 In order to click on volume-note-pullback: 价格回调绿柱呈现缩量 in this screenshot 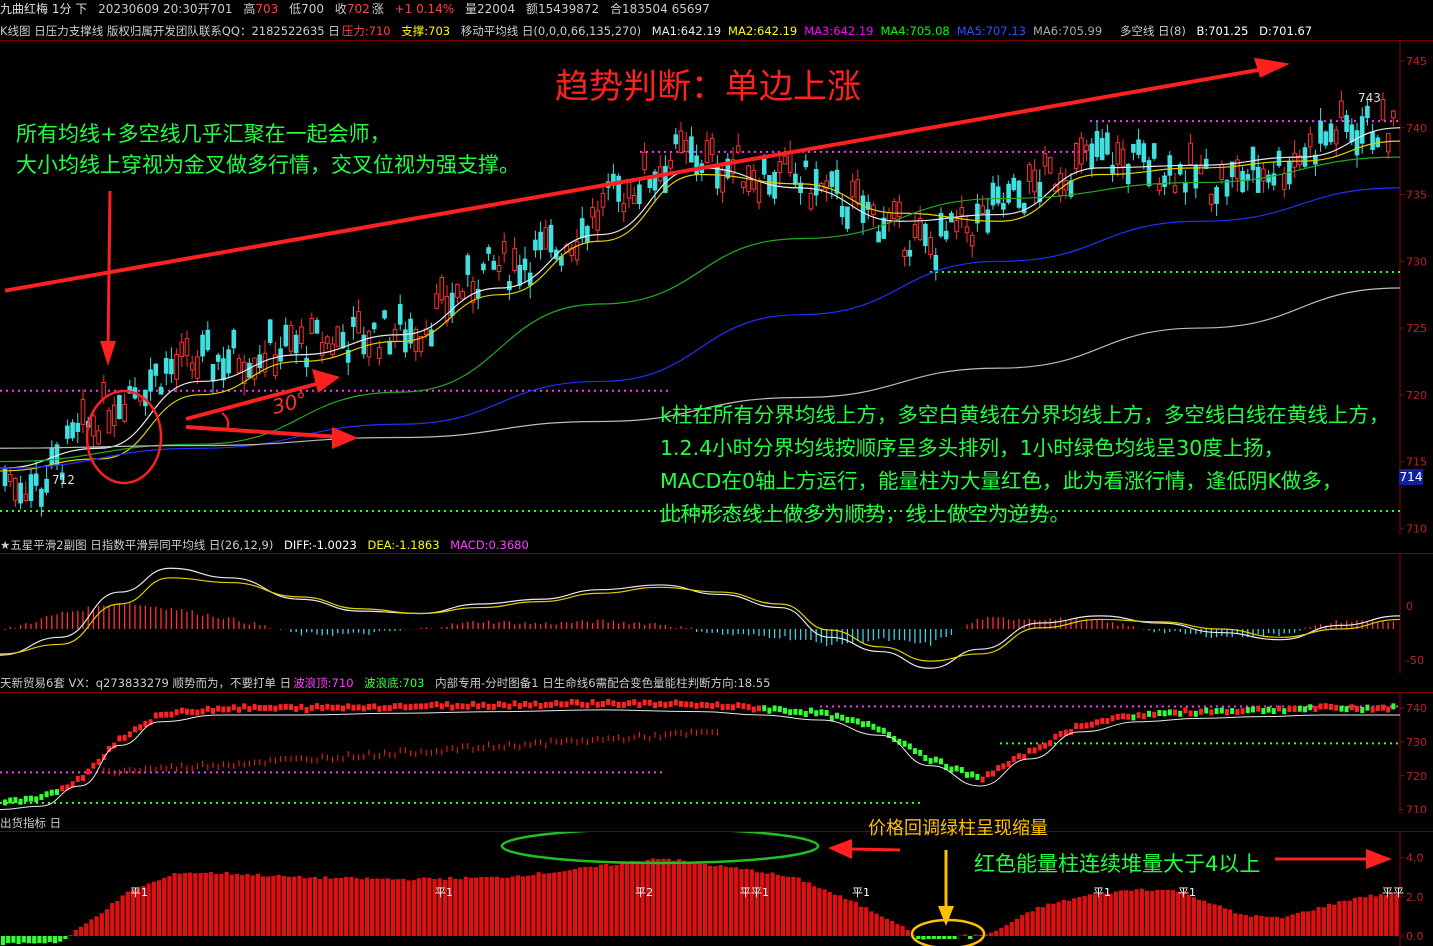, I will do `click(958, 827)`.